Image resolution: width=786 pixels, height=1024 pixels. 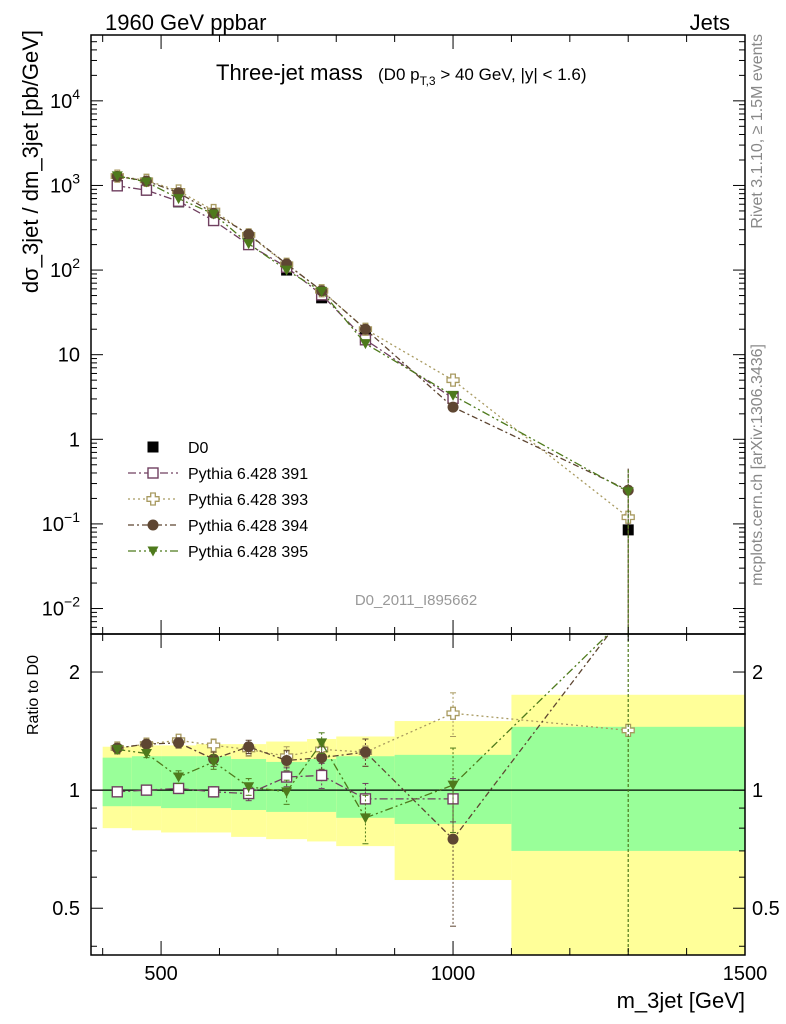 What do you see at coordinates (248, 474) in the screenshot?
I see `legend-label: Pythia 6.428 391` at bounding box center [248, 474].